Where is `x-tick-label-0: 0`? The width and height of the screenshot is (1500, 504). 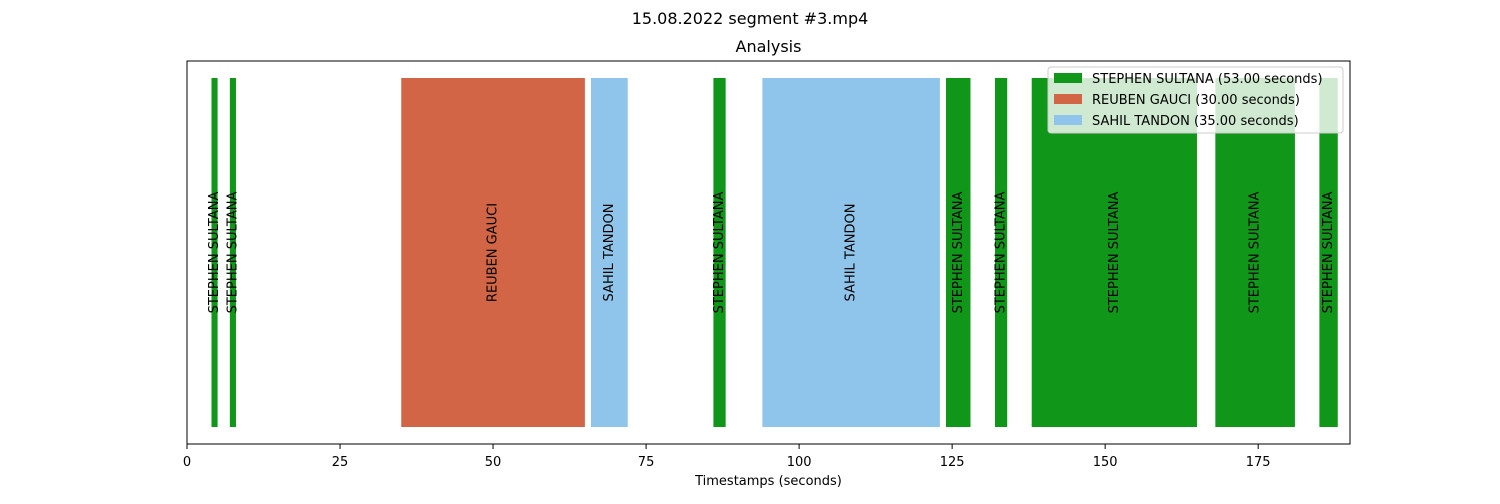 x-tick-label-0: 0 is located at coordinates (187, 462).